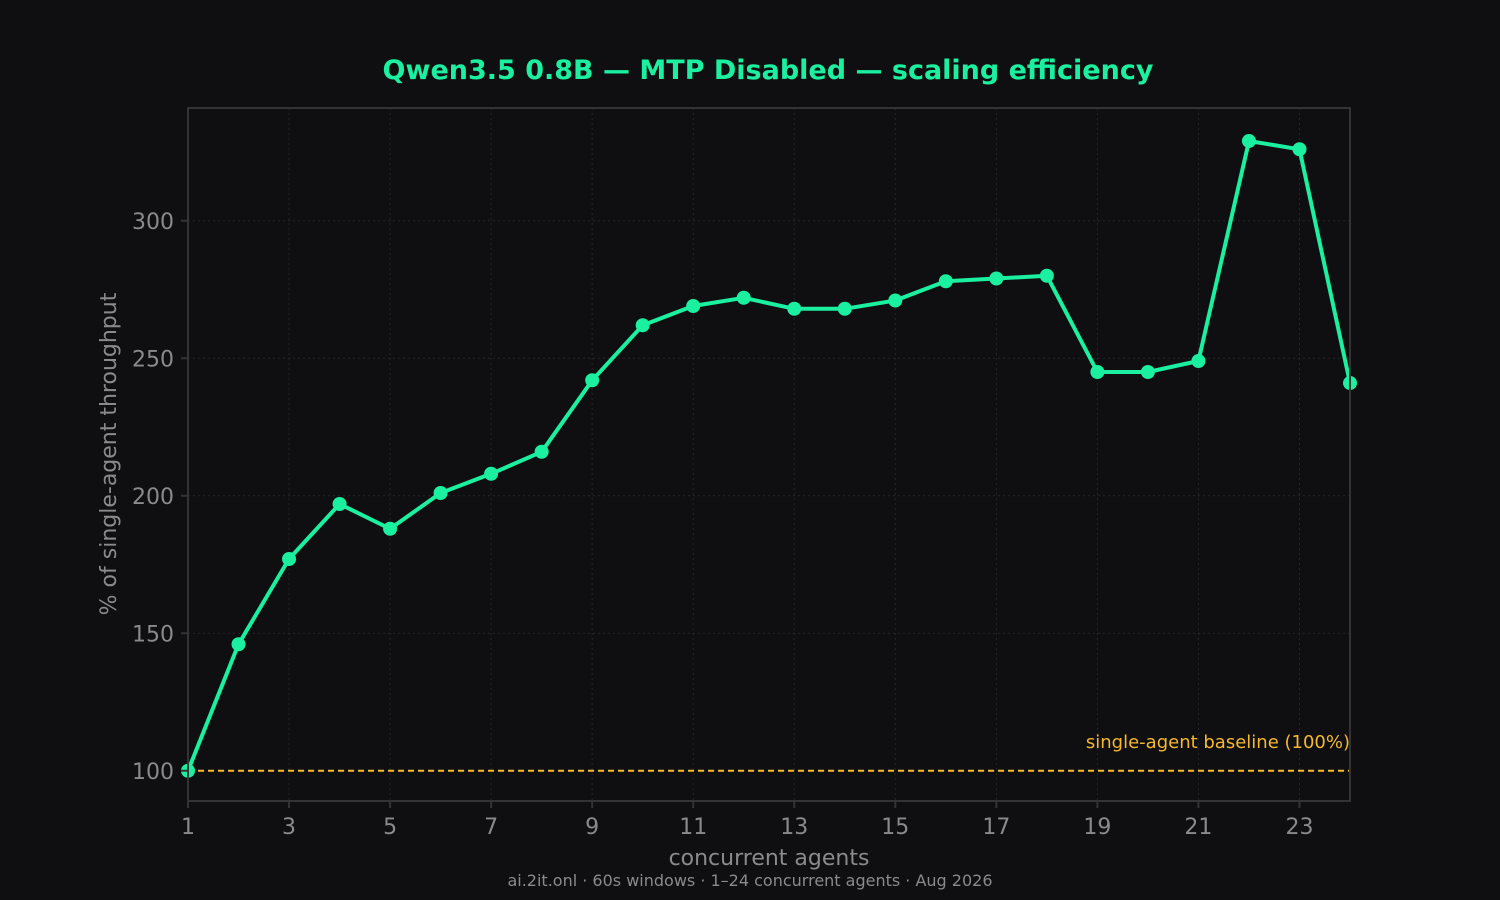  What do you see at coordinates (747, 820) in the screenshot?
I see `x-axis-ticks: 1 3 5 7 9 11 13 15 17 19 21 23` at bounding box center [747, 820].